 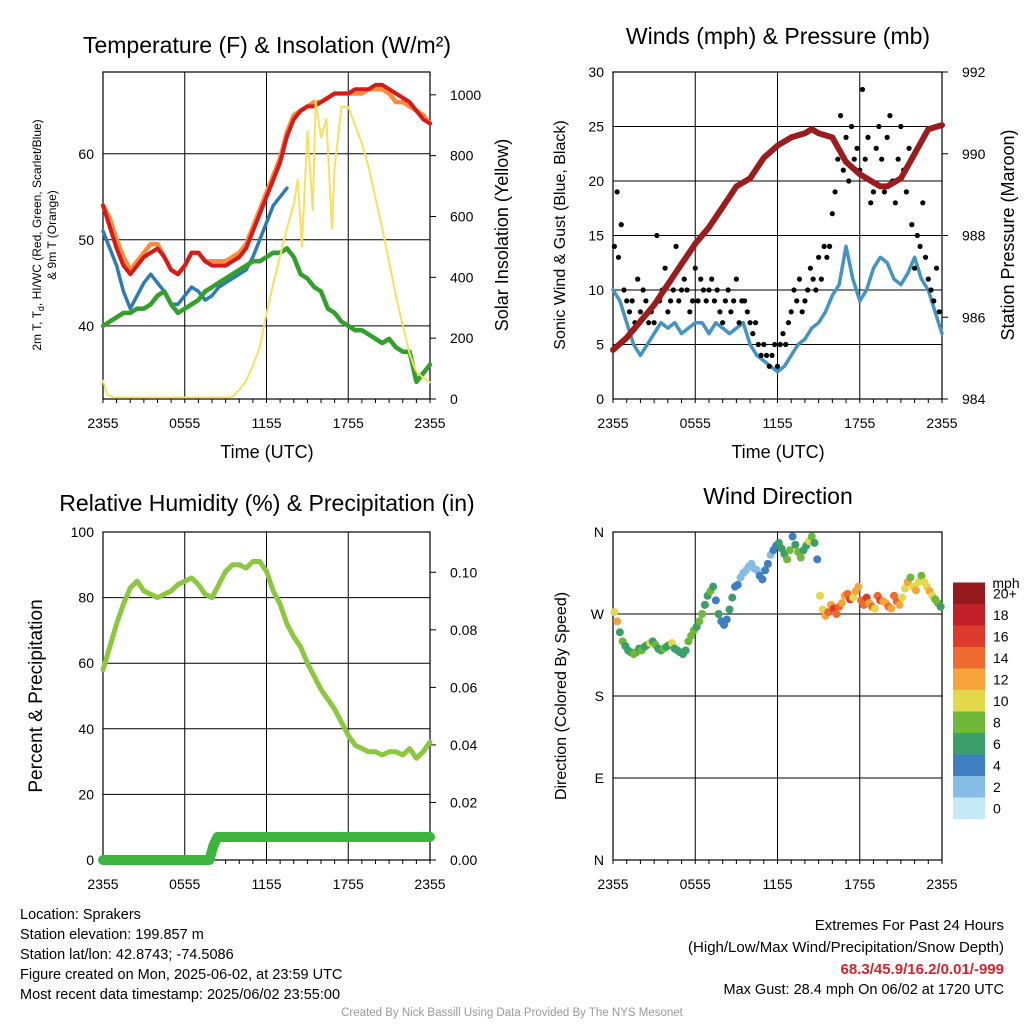 What do you see at coordinates (112, 935) in the screenshot?
I see `station-elevation: Station elevation: 199.857 m` at bounding box center [112, 935].